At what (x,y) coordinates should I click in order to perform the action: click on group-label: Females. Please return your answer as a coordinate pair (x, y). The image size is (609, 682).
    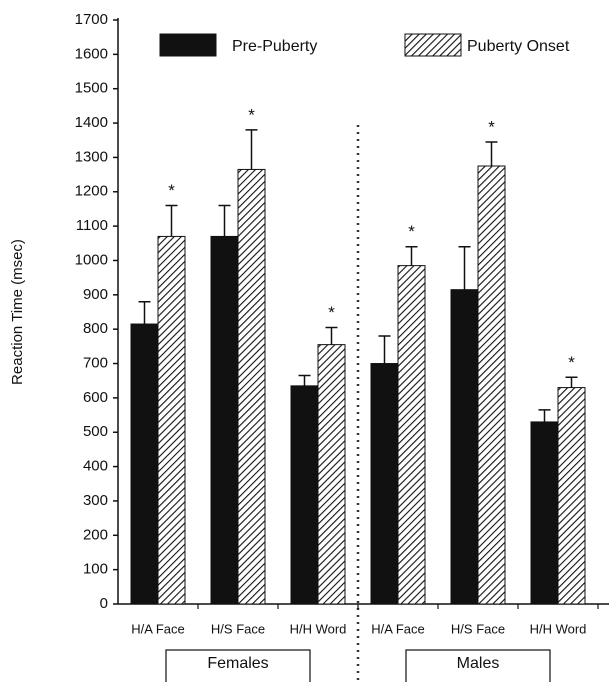
    Looking at the image, I should click on (237, 663).